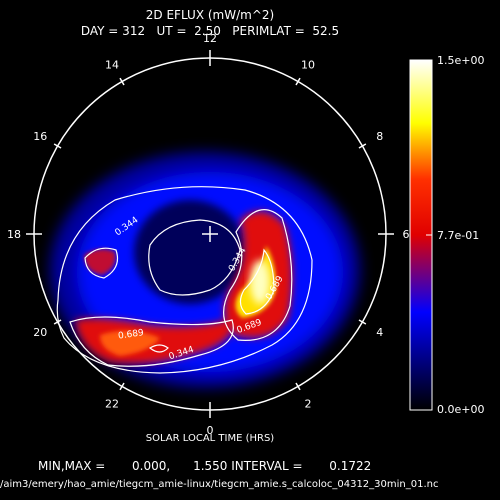 The height and width of the screenshot is (500, 500). What do you see at coordinates (210, 438) in the screenshot?
I see `x-axis-label: SOLAR LOCAL TIME (HRS)` at bounding box center [210, 438].